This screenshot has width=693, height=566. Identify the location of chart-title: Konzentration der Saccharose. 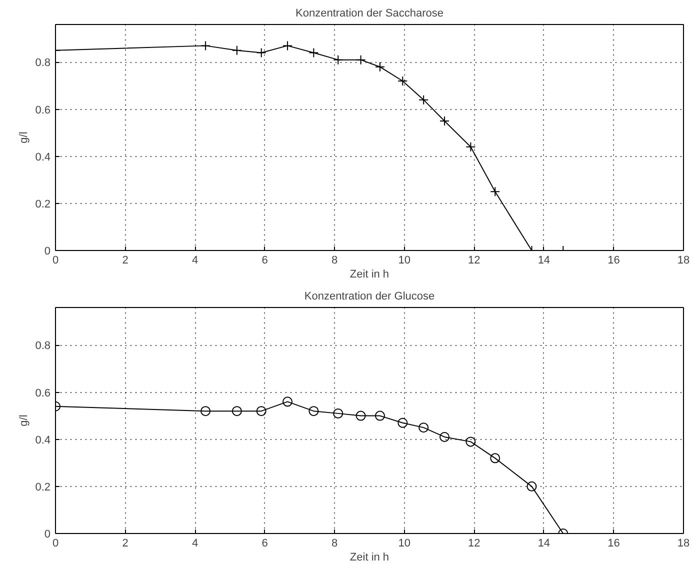
(370, 14).